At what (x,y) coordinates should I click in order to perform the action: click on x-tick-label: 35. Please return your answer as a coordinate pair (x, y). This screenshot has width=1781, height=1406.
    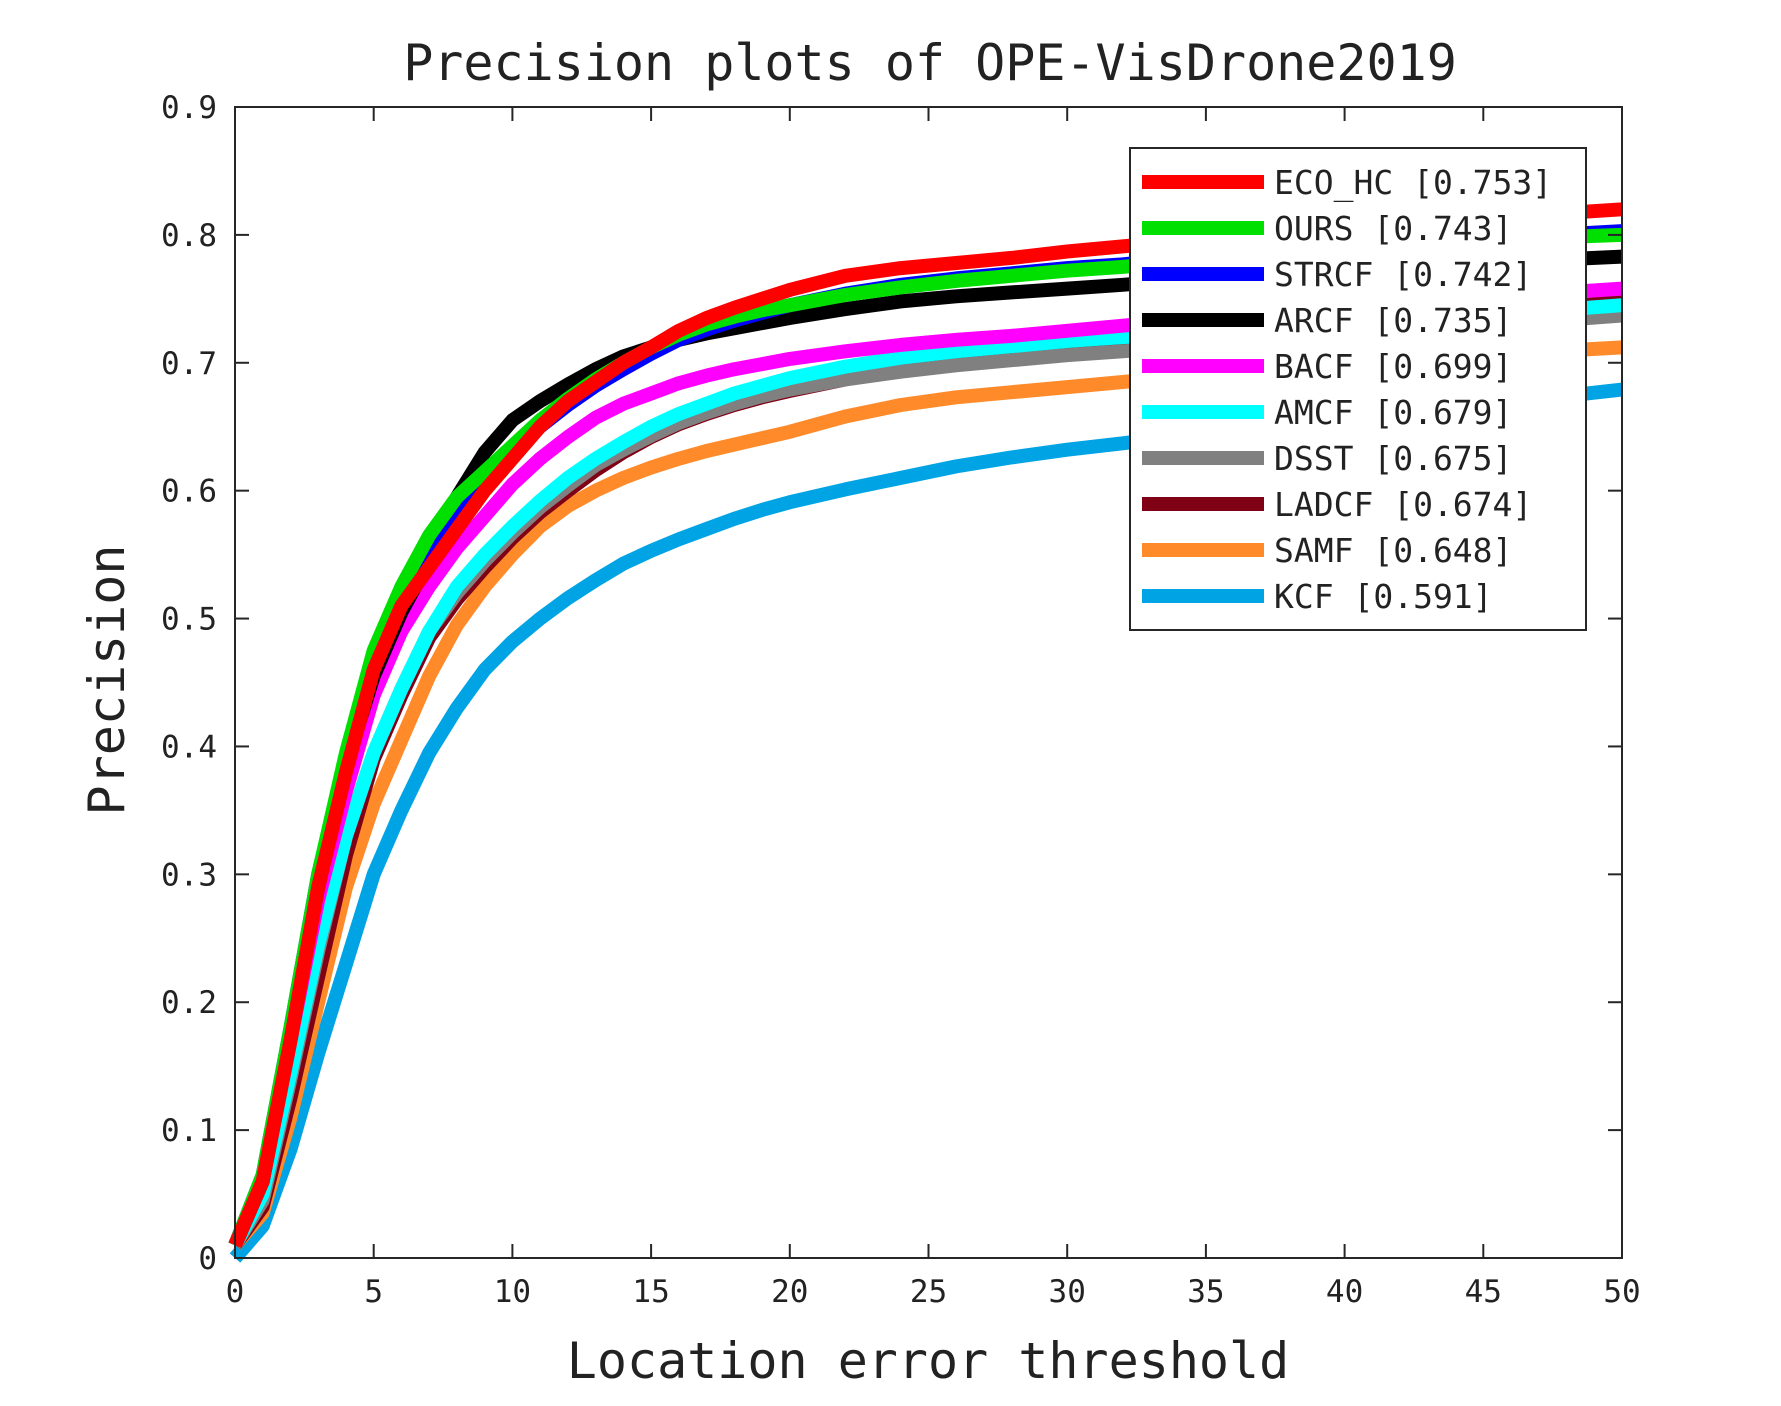
    Looking at the image, I should click on (1205, 1292).